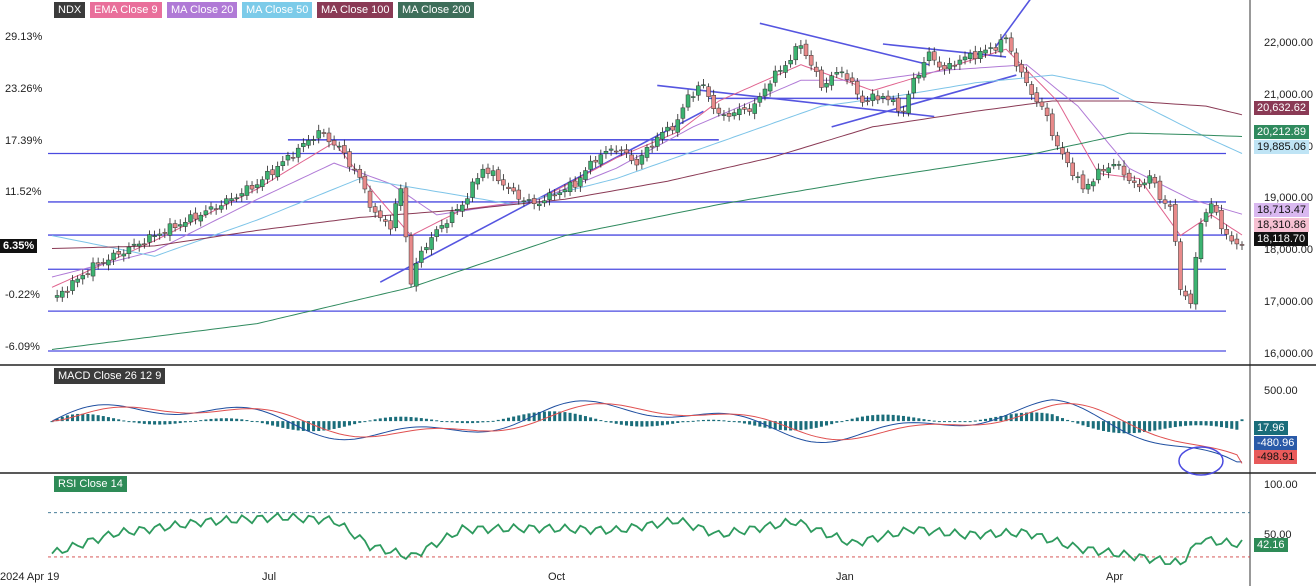  I want to click on rsi-legend: RSI Close 14, so click(90, 484).